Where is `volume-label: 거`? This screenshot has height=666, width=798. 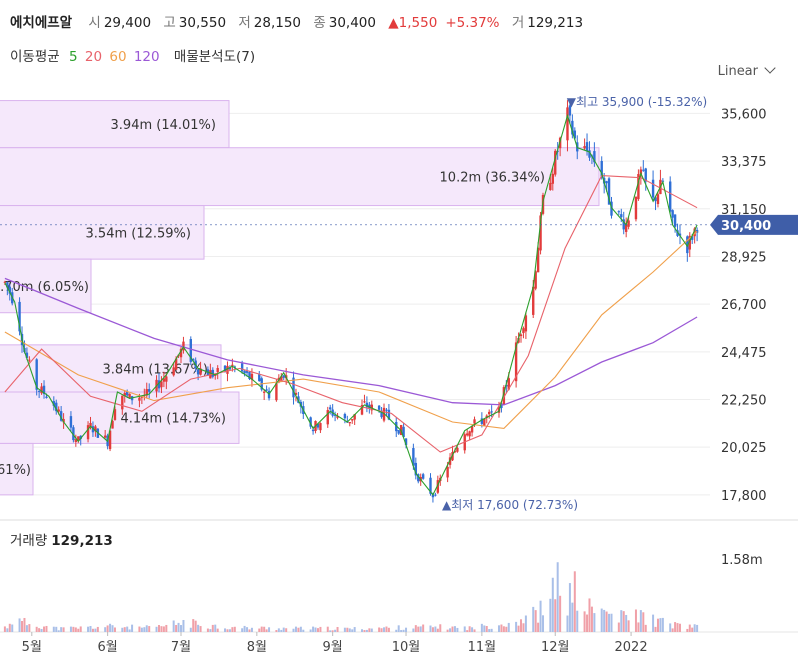
volume-label: 거 is located at coordinates (518, 23).